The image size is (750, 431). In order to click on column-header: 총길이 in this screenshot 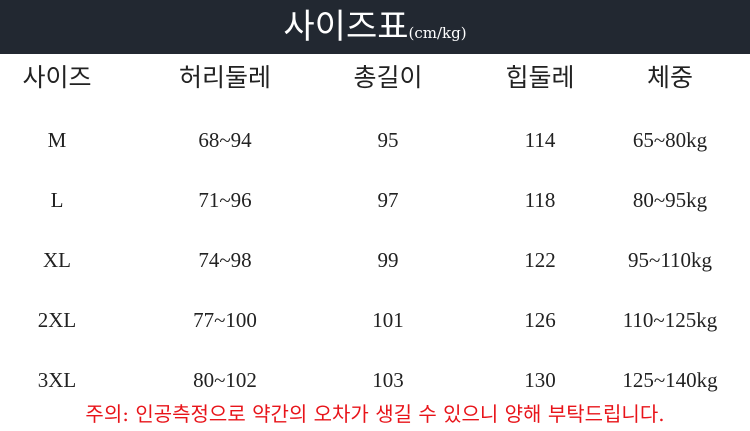, I will do `click(388, 77)`.